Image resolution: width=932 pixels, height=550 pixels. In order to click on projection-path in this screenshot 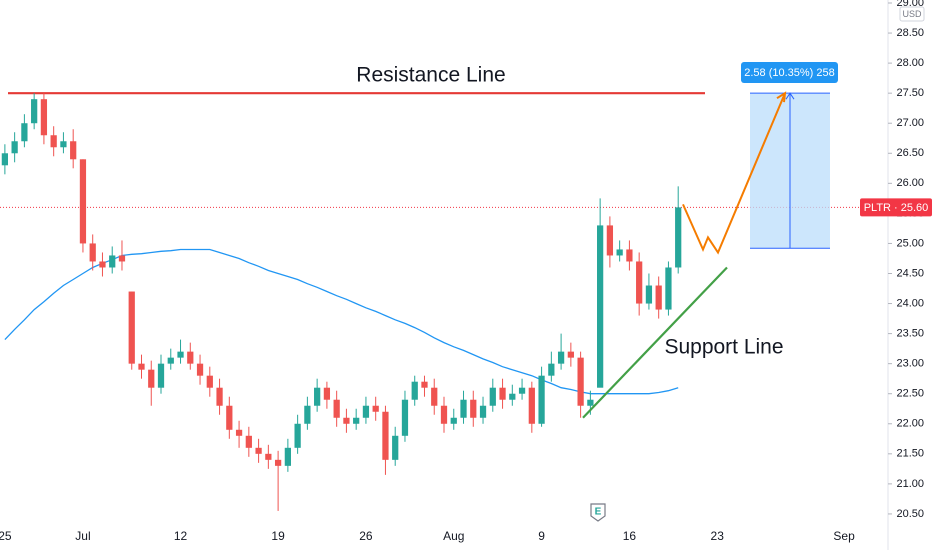, I will do `click(734, 173)`.